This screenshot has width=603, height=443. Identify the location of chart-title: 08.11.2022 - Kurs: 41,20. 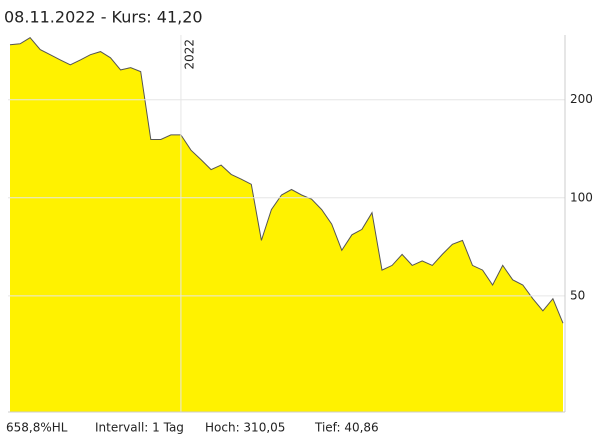
(103, 17).